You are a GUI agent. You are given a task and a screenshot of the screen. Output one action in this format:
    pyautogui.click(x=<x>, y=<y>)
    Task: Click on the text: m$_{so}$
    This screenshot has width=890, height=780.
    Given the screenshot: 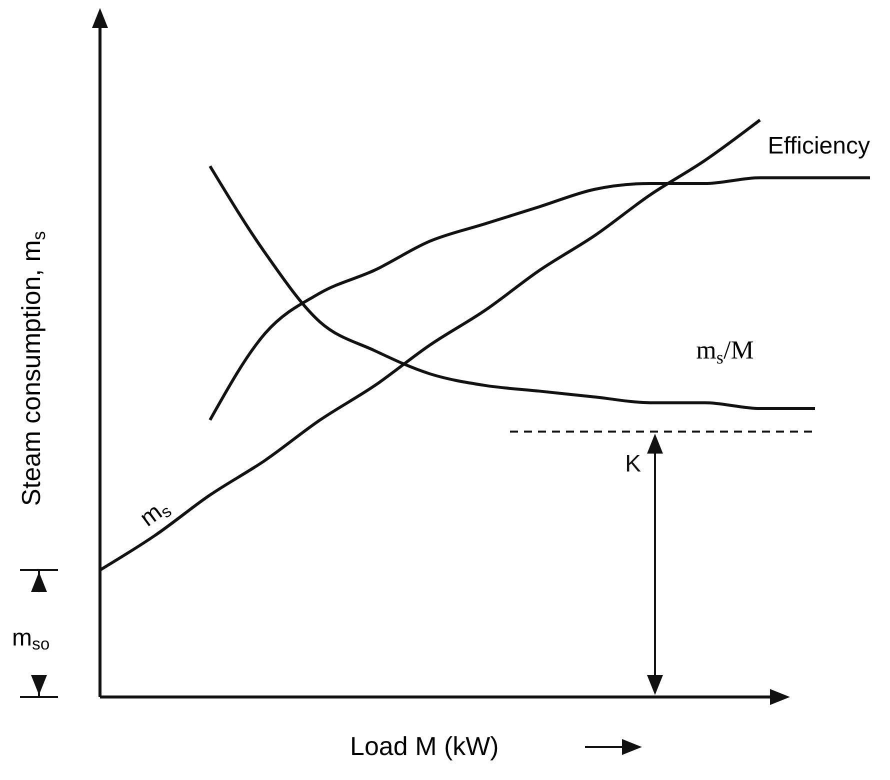 What is the action you would take?
    pyautogui.click(x=31, y=639)
    